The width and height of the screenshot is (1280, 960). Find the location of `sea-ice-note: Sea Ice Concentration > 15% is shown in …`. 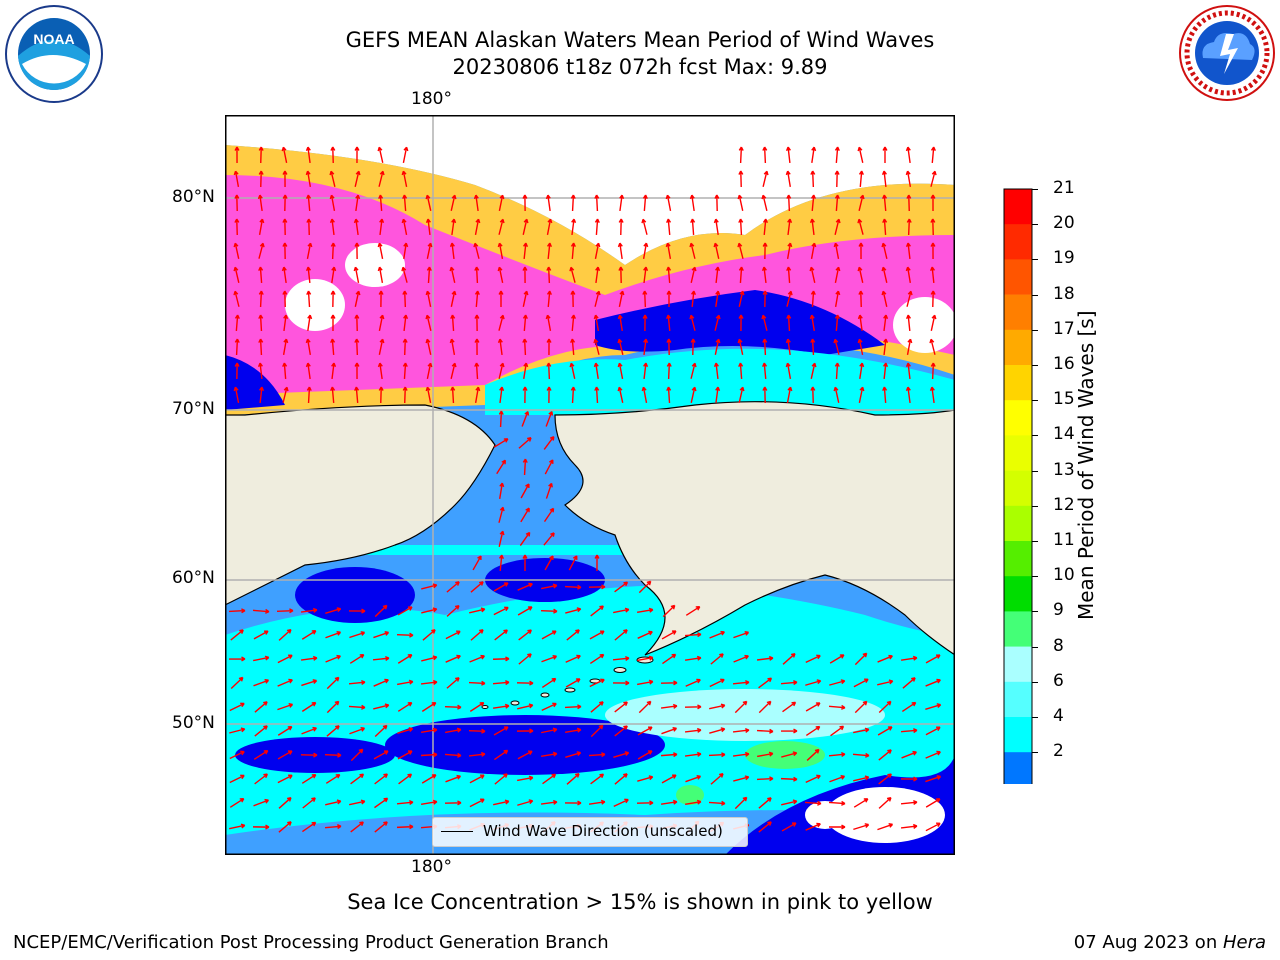

sea-ice-note: Sea Ice Concentration > 15% is shown in … is located at coordinates (640, 902).